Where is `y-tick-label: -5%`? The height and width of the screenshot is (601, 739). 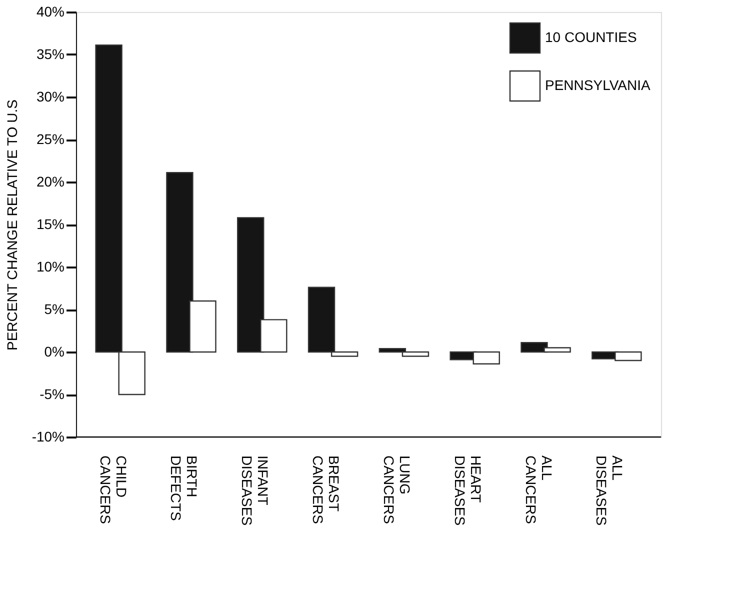 y-tick-label: -5% is located at coordinates (52, 394).